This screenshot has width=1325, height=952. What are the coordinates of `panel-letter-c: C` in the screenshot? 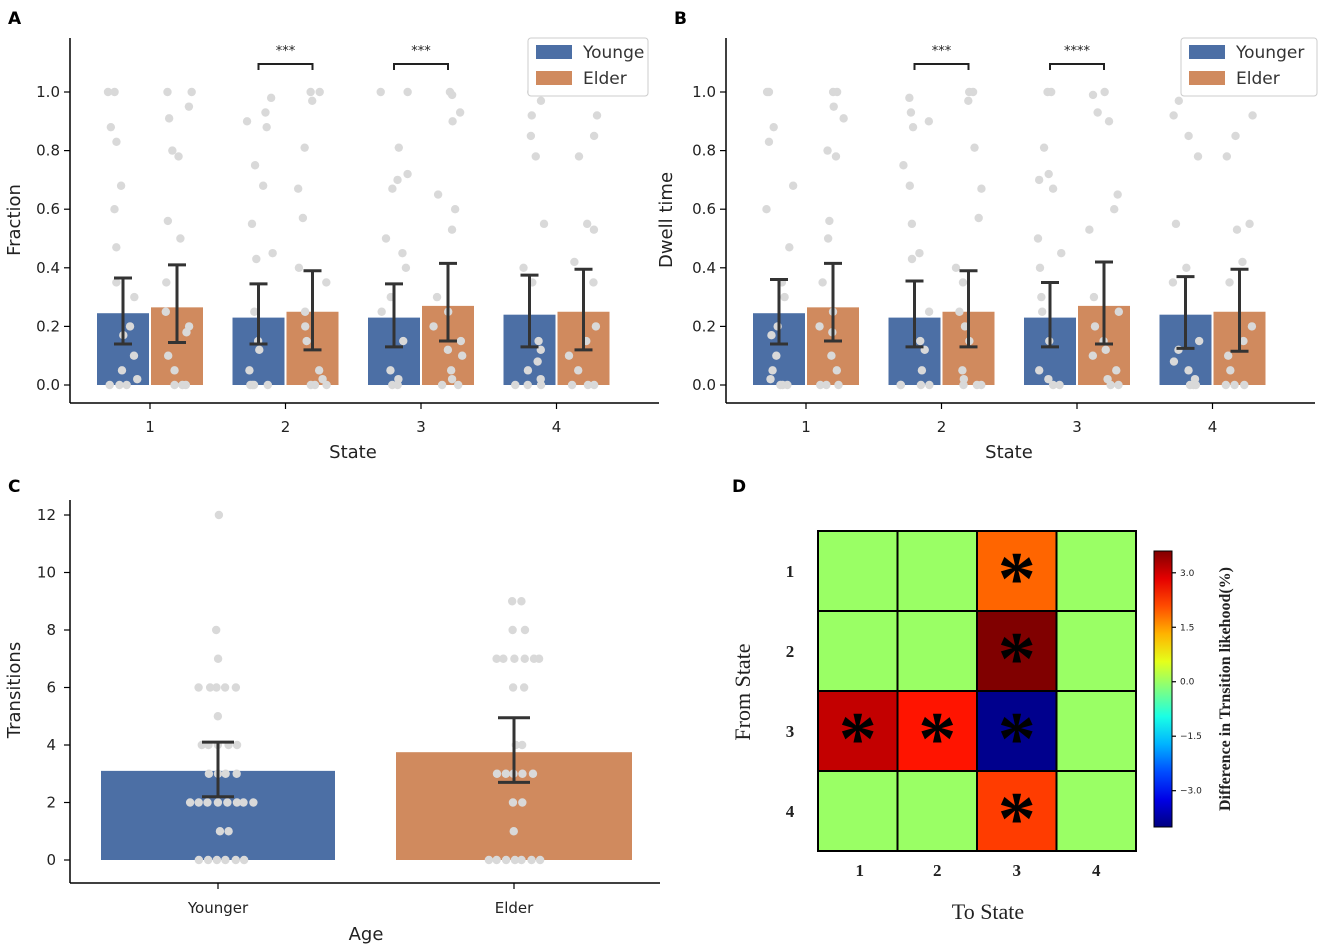 It's located at (14, 487).